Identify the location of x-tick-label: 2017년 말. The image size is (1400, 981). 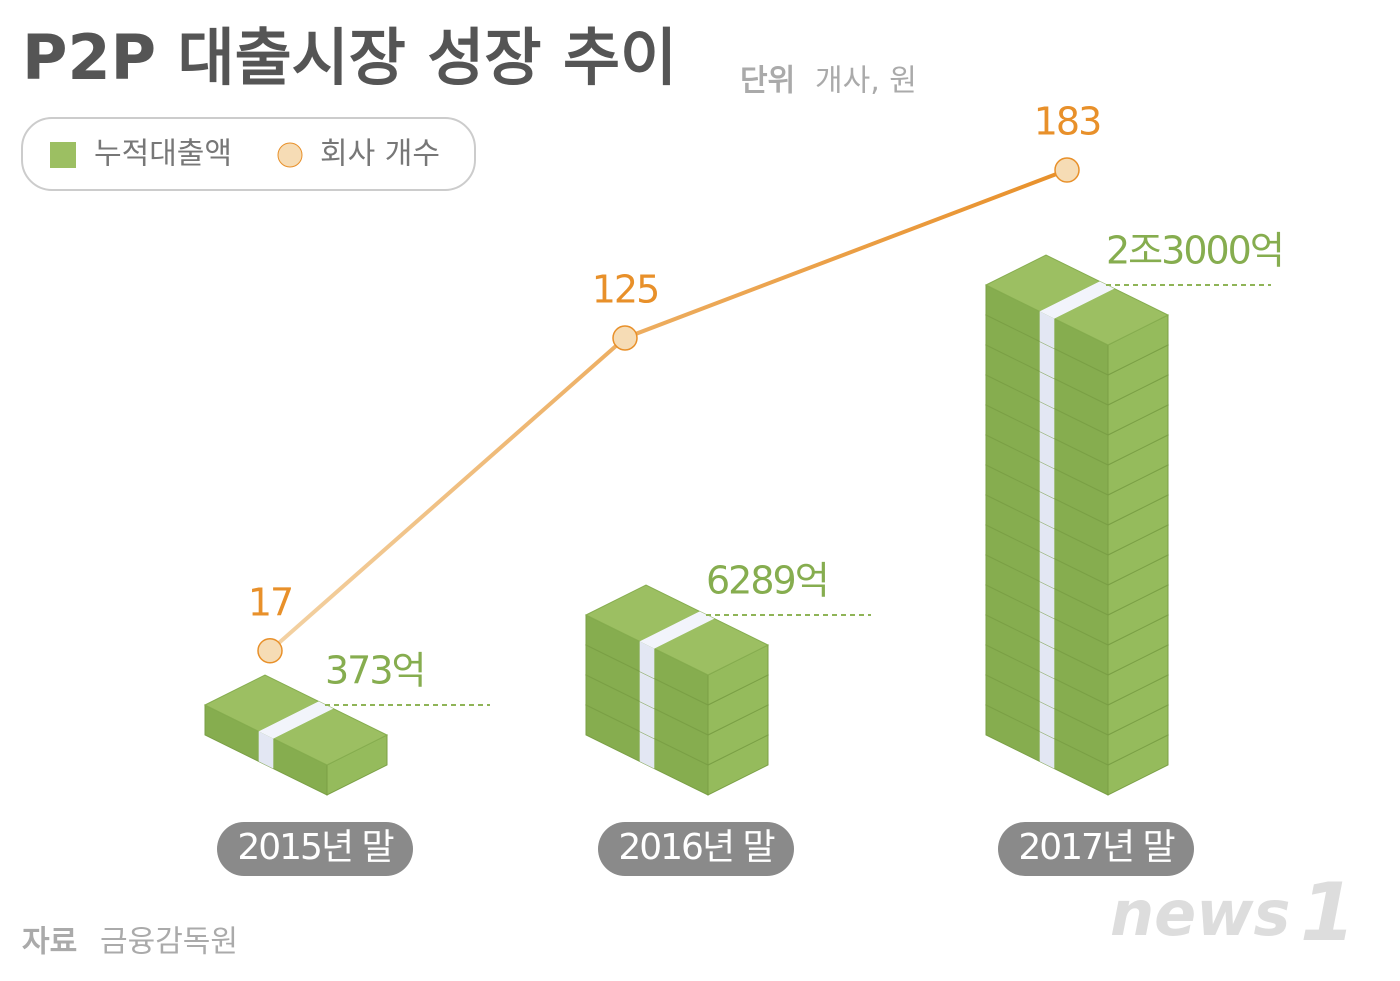
(1096, 847).